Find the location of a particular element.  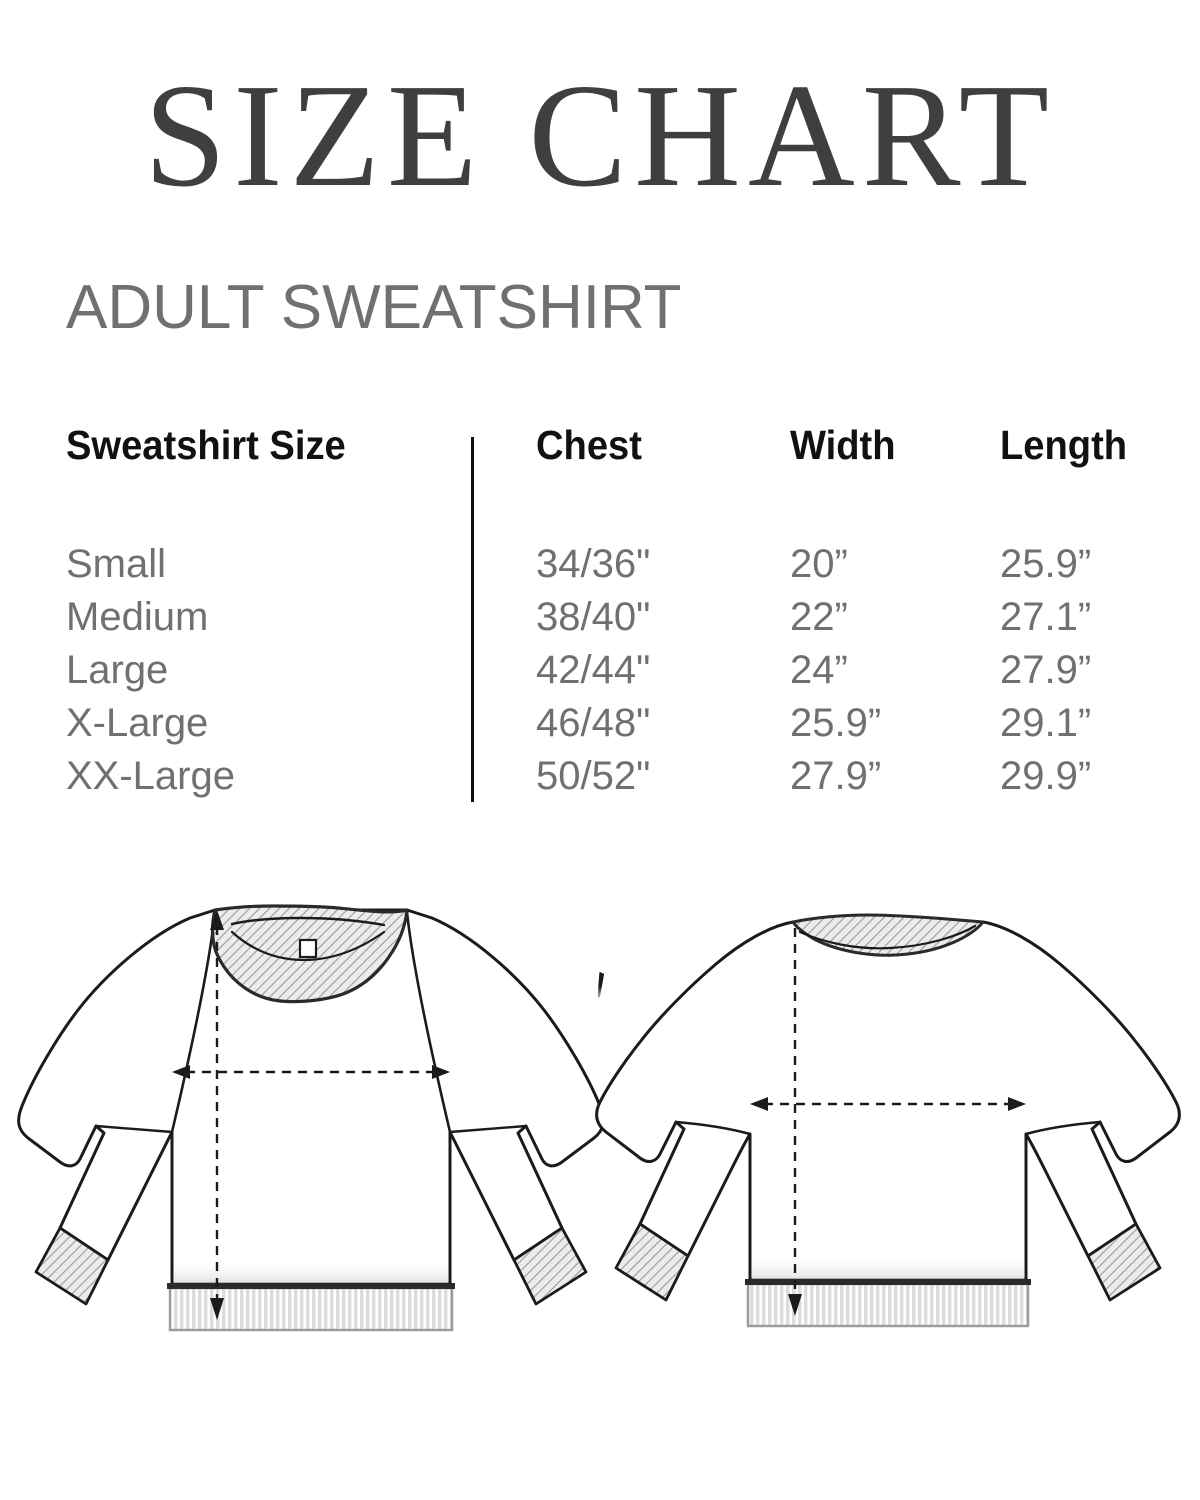

cell-length: 29.1” is located at coordinates (1046, 723).